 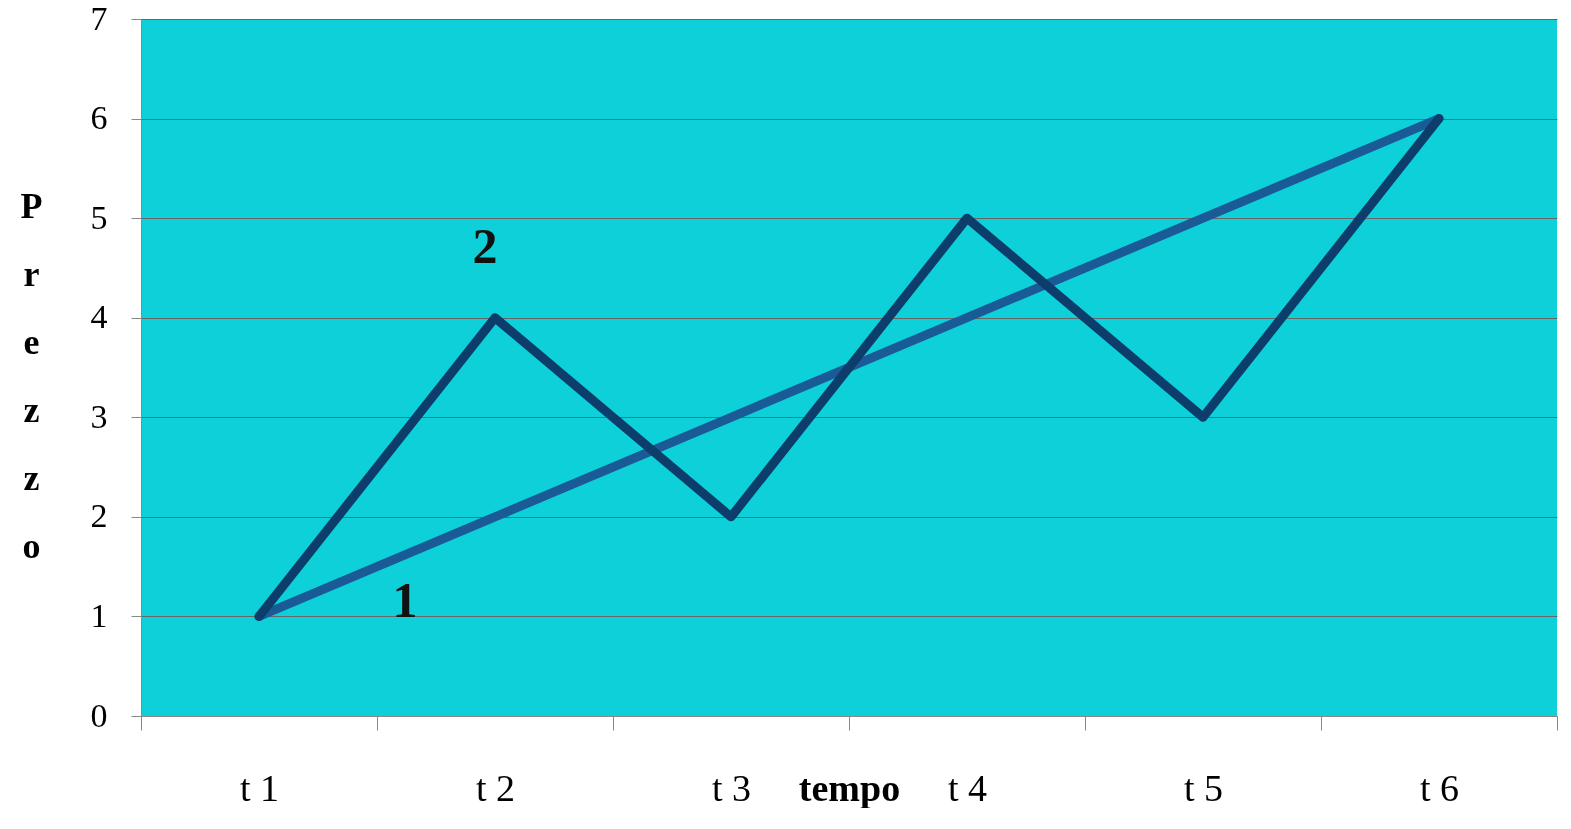 I want to click on x-tick-label: t 5, so click(x=1203, y=787).